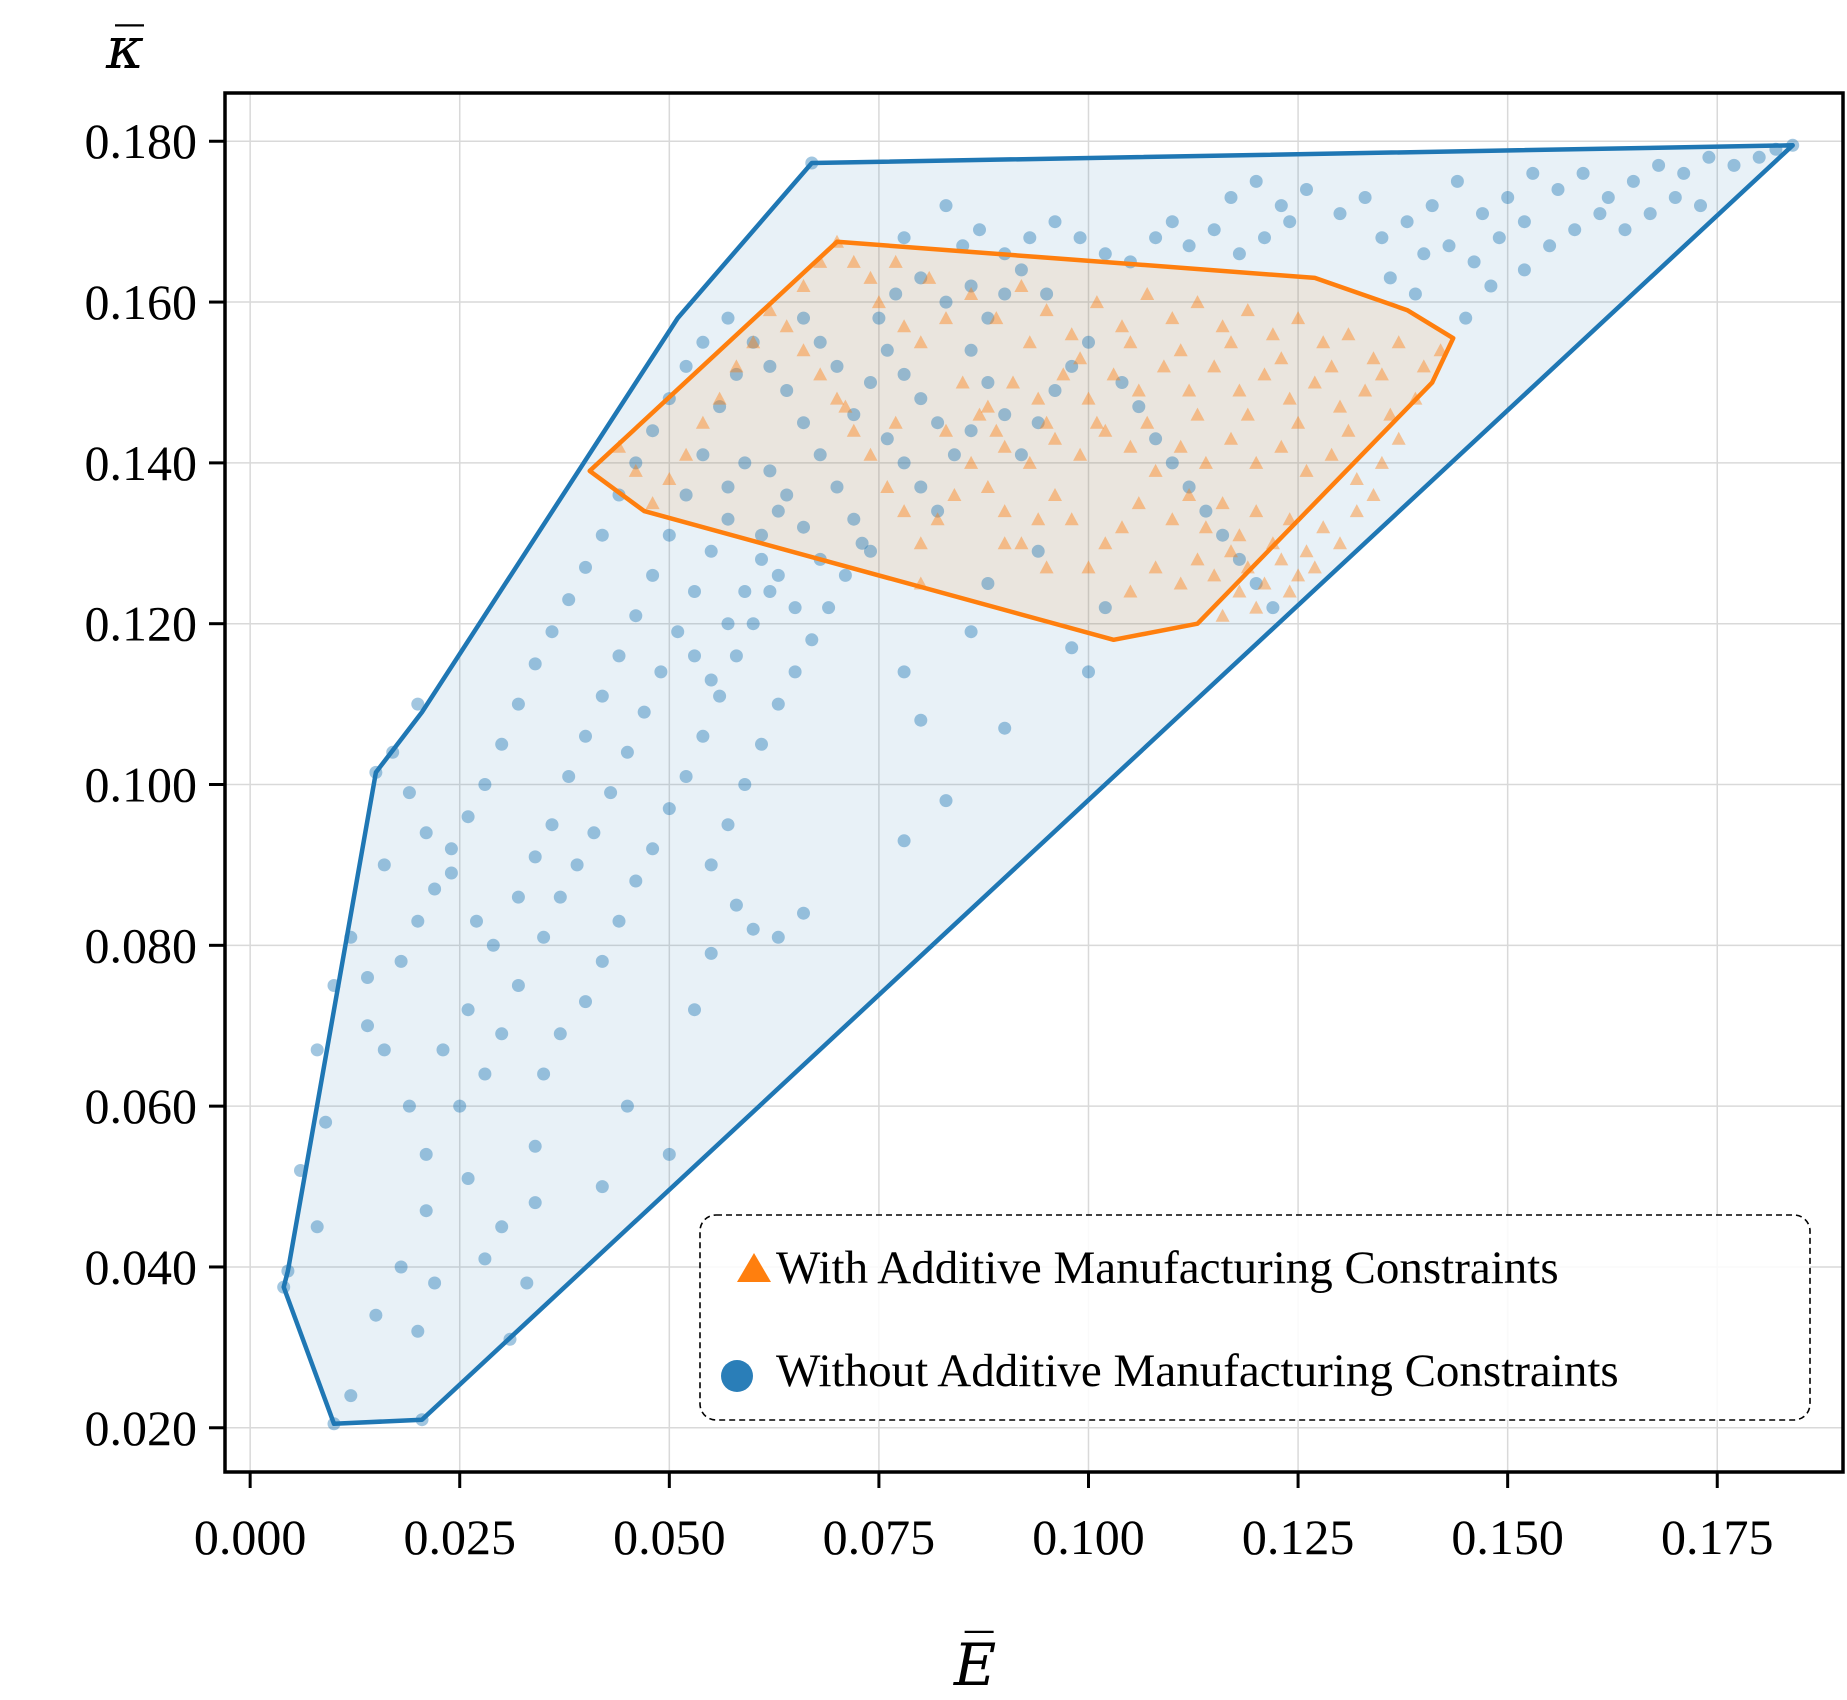 This screenshot has width=1847, height=1700. Describe the element at coordinates (1030, 428) in the screenshot. I see `points-with-constraints` at that location.